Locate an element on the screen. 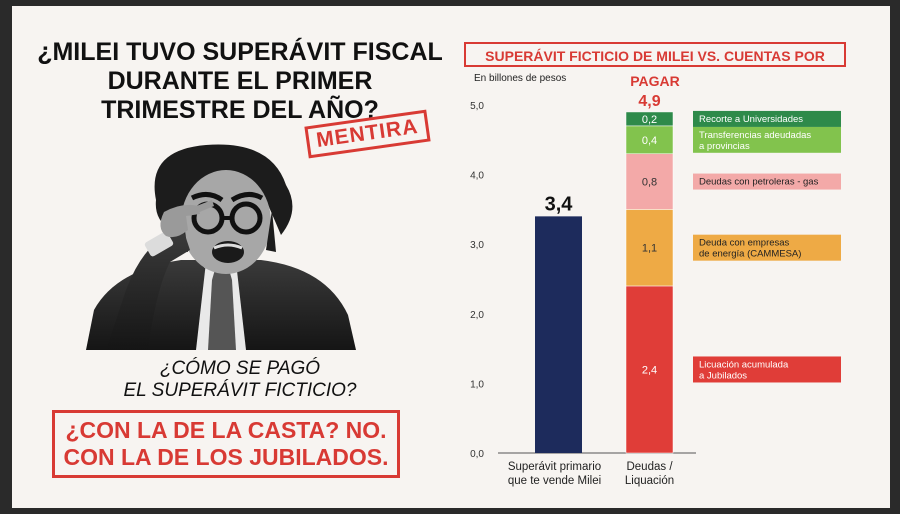 This screenshot has height=514, width=900. bar-superavit-value-label: 3,4 is located at coordinates (559, 204).